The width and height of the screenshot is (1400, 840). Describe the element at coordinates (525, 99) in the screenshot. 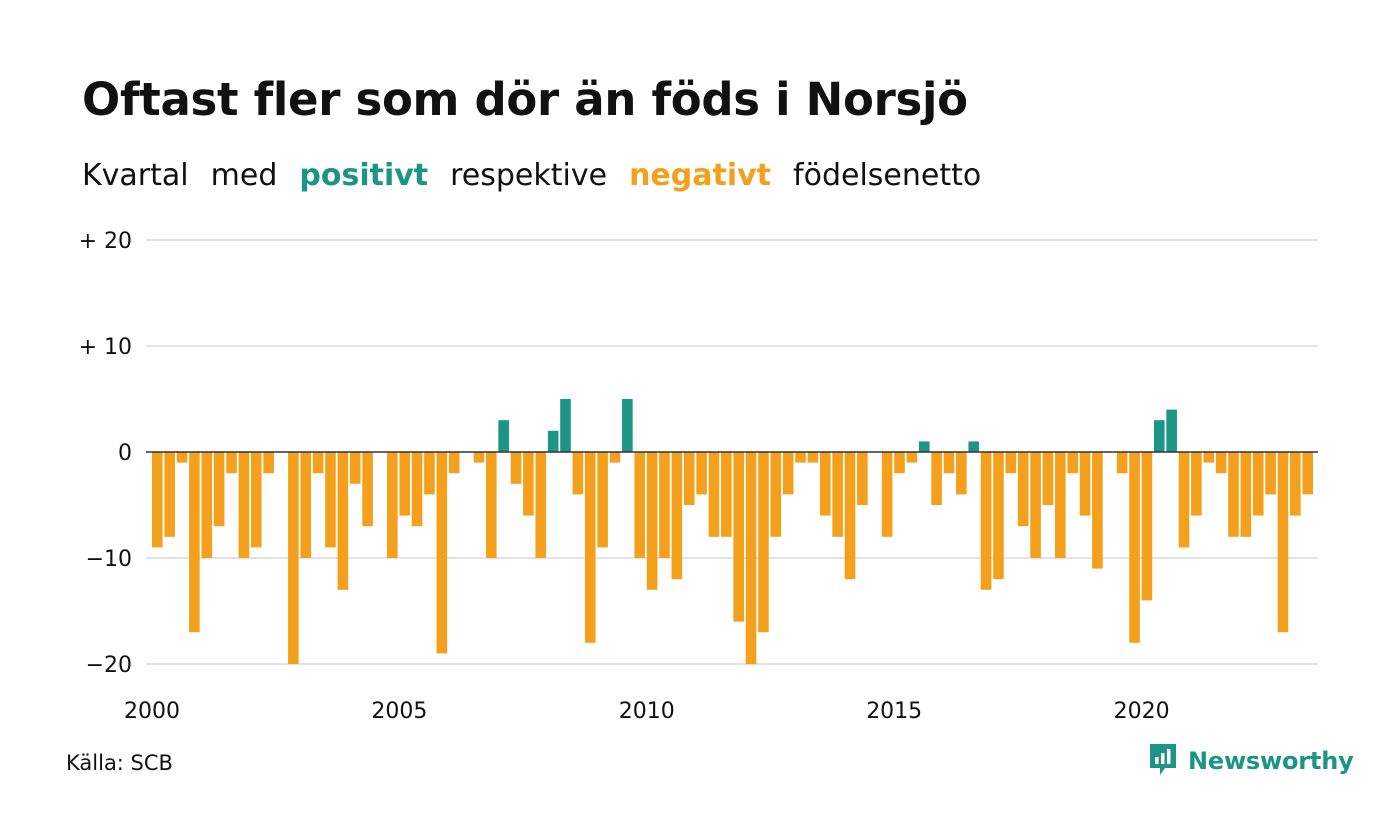

I see `chart-title: Oftast fler som dör än föds i Norsjö` at that location.